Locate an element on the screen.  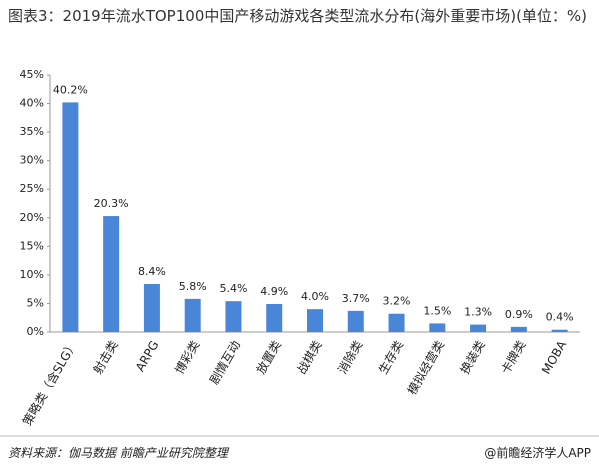
y-tick-label: 45% is located at coordinates (32, 74).